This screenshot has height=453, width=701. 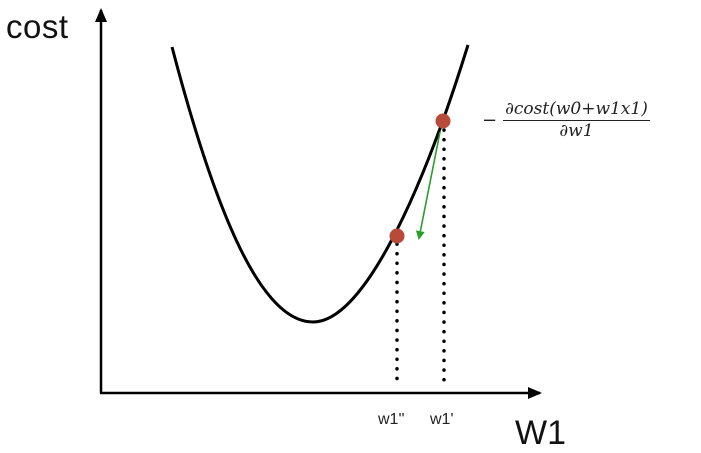 What do you see at coordinates (443, 121) in the screenshot?
I see `point-w1-prime` at bounding box center [443, 121].